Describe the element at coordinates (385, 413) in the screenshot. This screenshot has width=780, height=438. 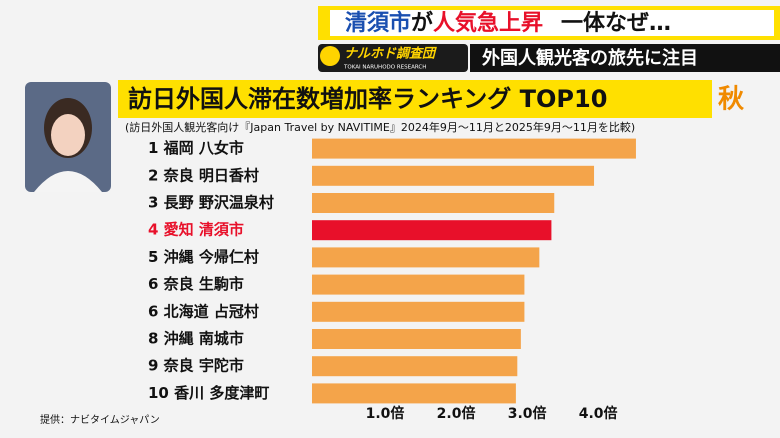
I see `x-tick-label: 1.0倍` at that location.